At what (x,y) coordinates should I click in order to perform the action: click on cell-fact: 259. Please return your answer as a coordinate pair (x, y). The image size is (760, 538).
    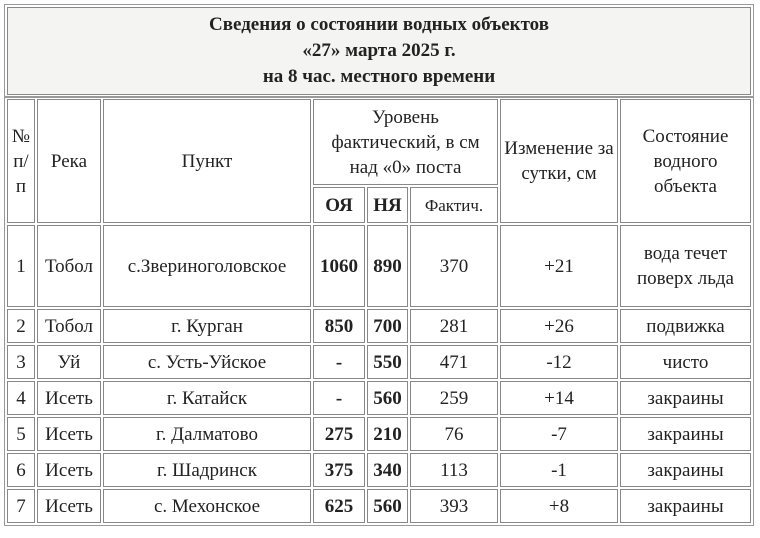
    Looking at the image, I should click on (454, 398).